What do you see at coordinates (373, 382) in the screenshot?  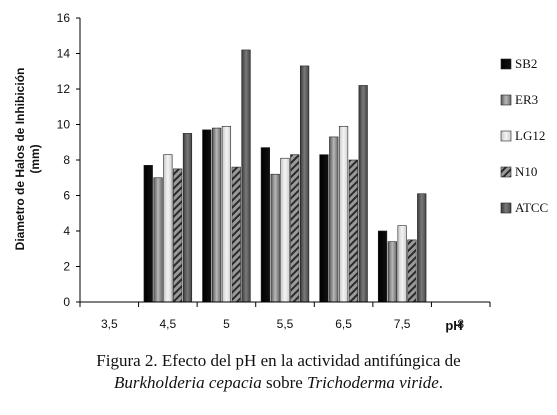 I see `caption-species2: Trichoderma viride` at bounding box center [373, 382].